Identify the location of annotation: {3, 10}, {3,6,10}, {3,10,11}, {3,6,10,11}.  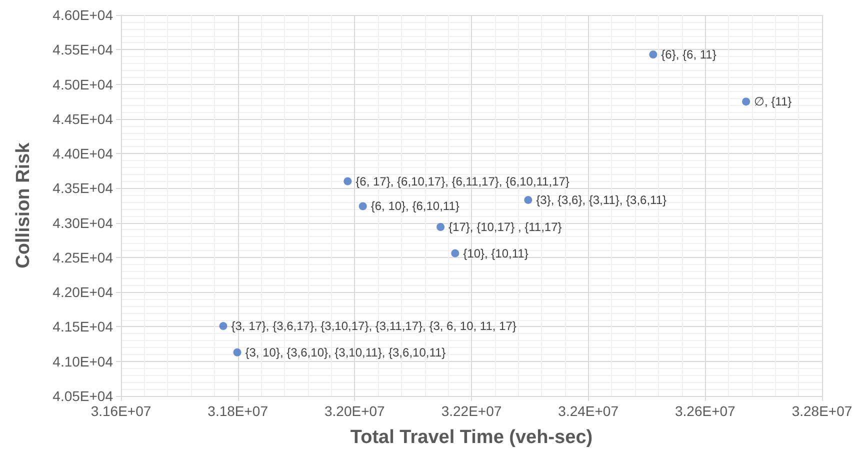
(345, 352).